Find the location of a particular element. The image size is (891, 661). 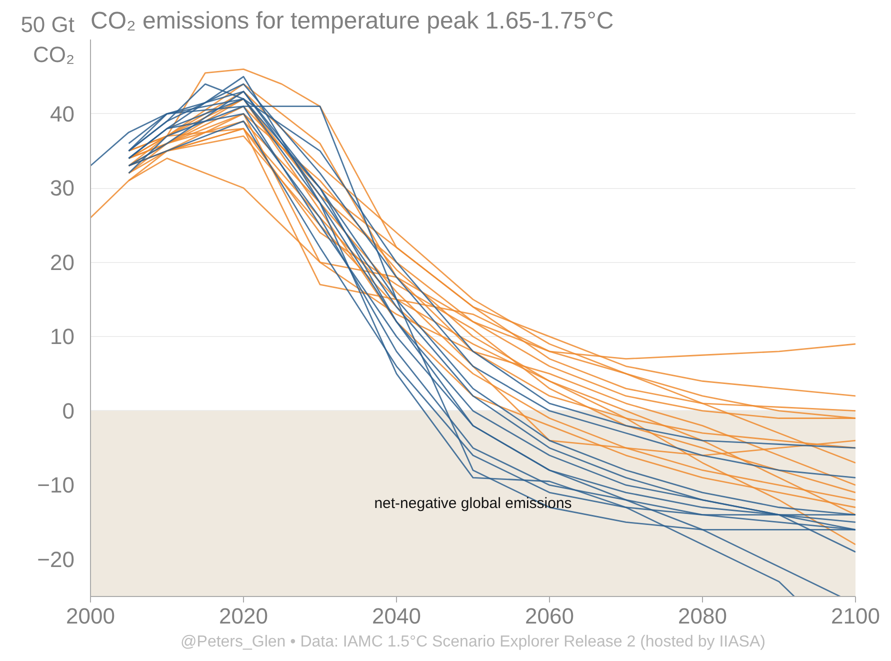

x-tick-label: 2000 is located at coordinates (90, 616).